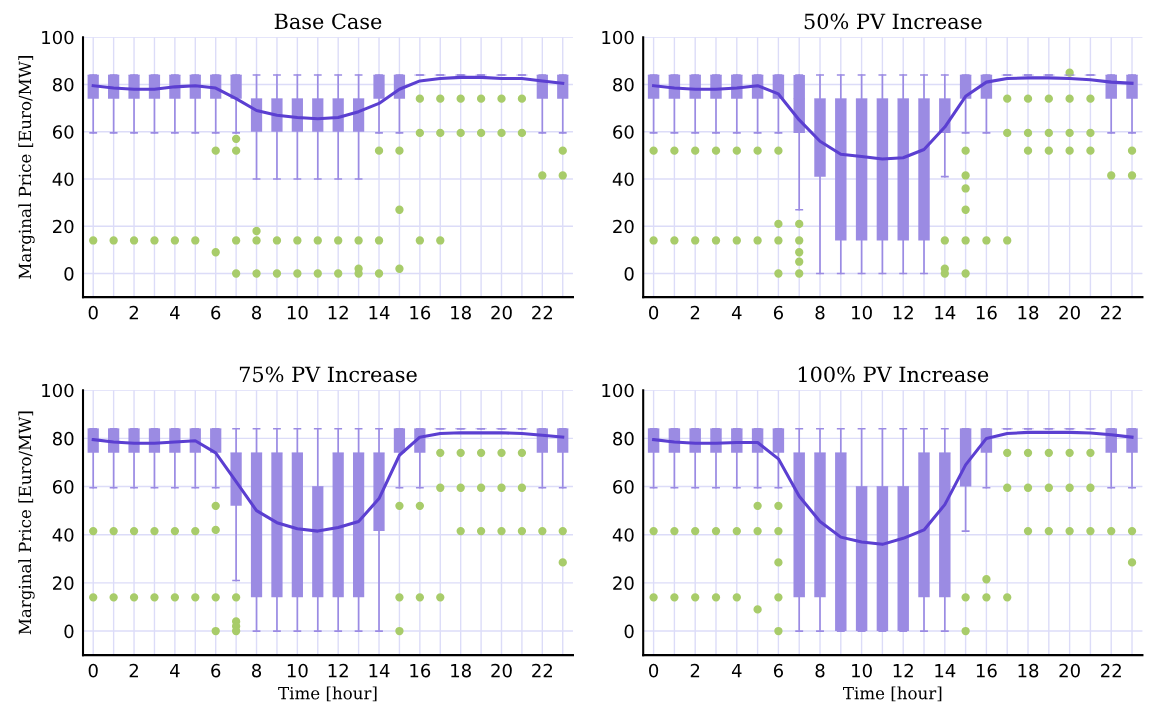 The width and height of the screenshot is (1161, 716). I want to click on chart-title: 100% PV Increase, so click(893, 374).